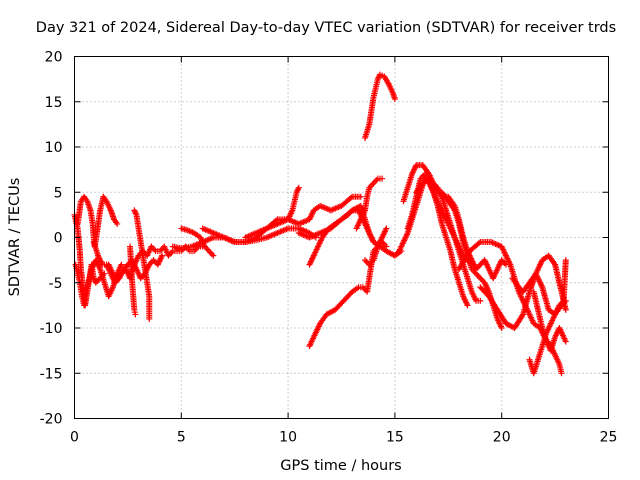  Describe the element at coordinates (54, 148) in the screenshot. I see `y-tick-label: 10` at that location.